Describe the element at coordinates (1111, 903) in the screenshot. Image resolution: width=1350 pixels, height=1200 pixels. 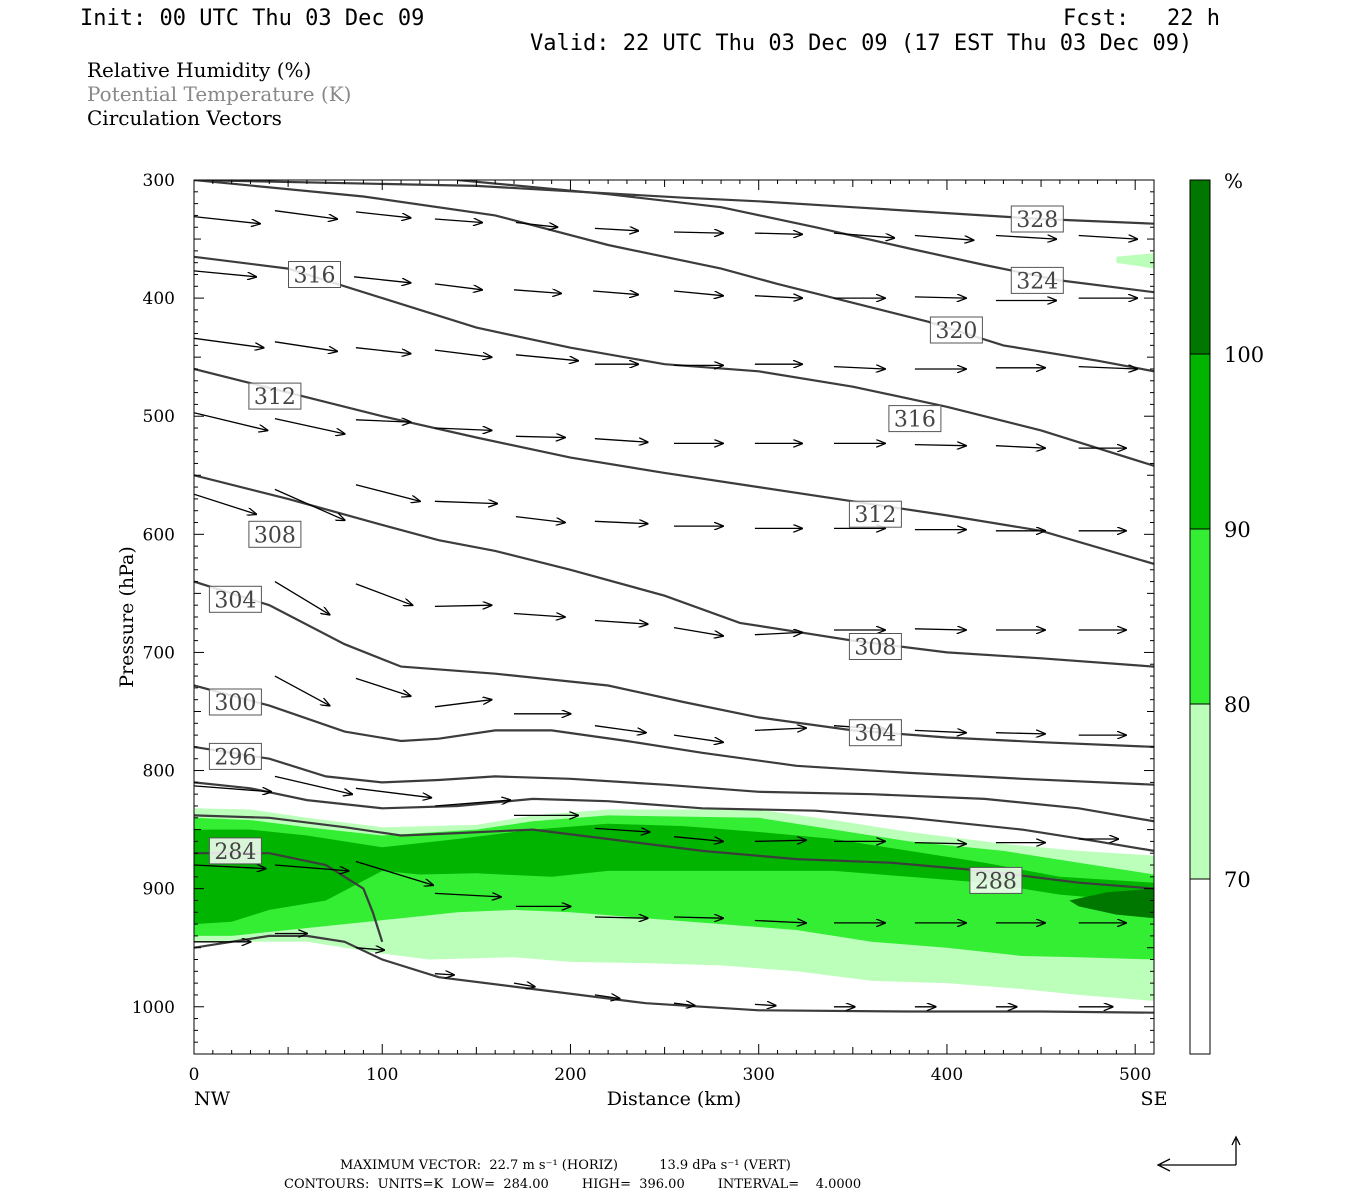
I see `rh-region-100+` at that location.